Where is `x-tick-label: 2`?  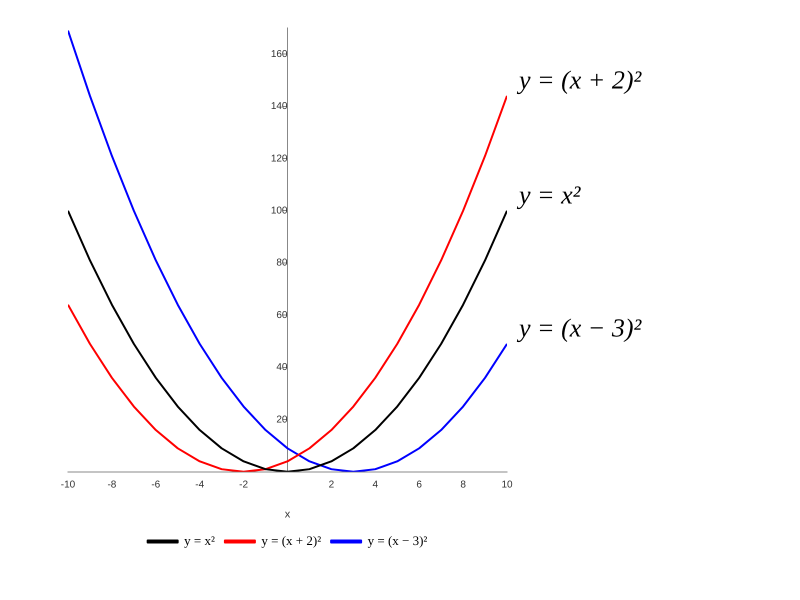
x-tick-label: 2 is located at coordinates (331, 485).